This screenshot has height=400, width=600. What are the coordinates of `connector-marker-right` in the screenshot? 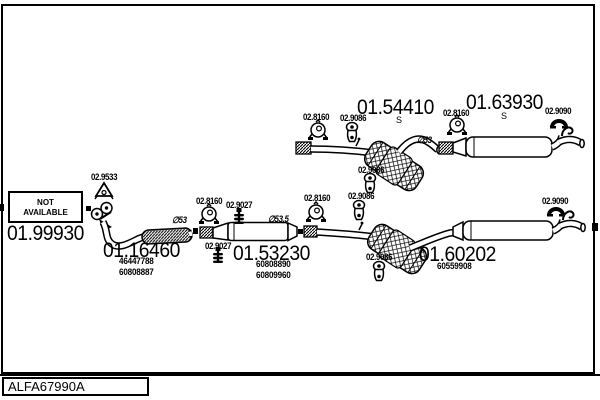 It's located at (595, 227).